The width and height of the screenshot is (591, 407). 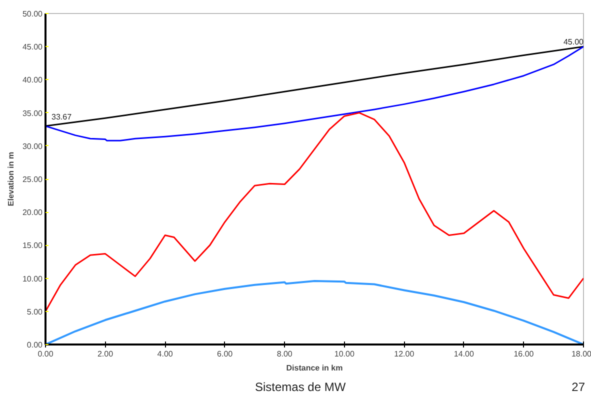 What do you see at coordinates (11, 179) in the screenshot?
I see `y-axis-title: Elevation in m` at bounding box center [11, 179].